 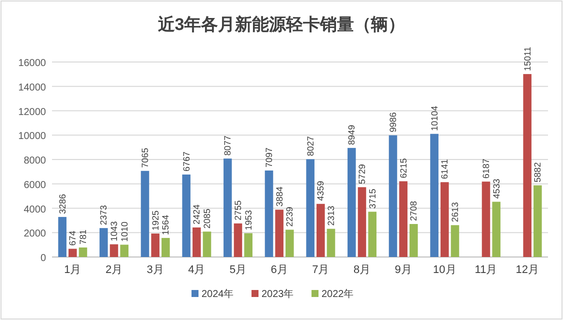 I want to click on x-tick-label: 6月, so click(x=279, y=270).